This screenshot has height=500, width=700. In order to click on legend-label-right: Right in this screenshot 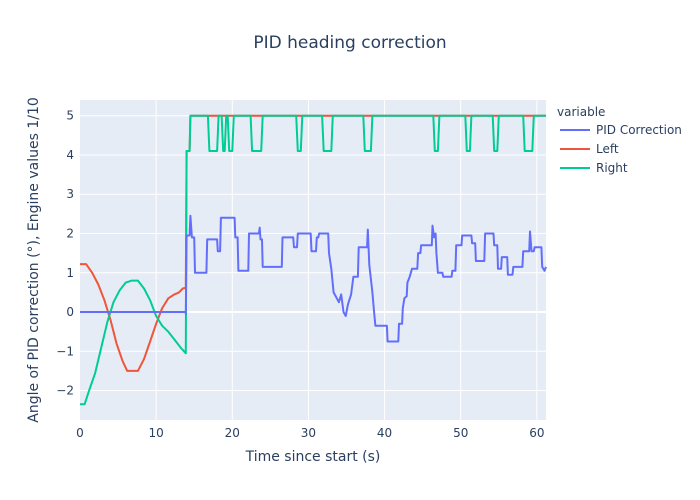, I will do `click(612, 168)`.